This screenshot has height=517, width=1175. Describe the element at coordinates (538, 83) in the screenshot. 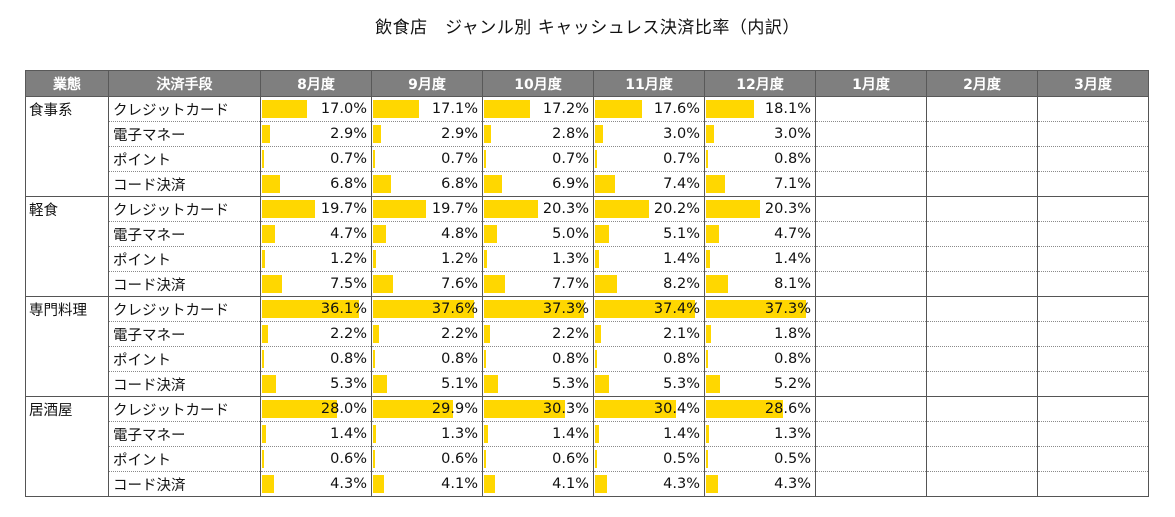

I see `header-month-oct: 10月度` at that location.